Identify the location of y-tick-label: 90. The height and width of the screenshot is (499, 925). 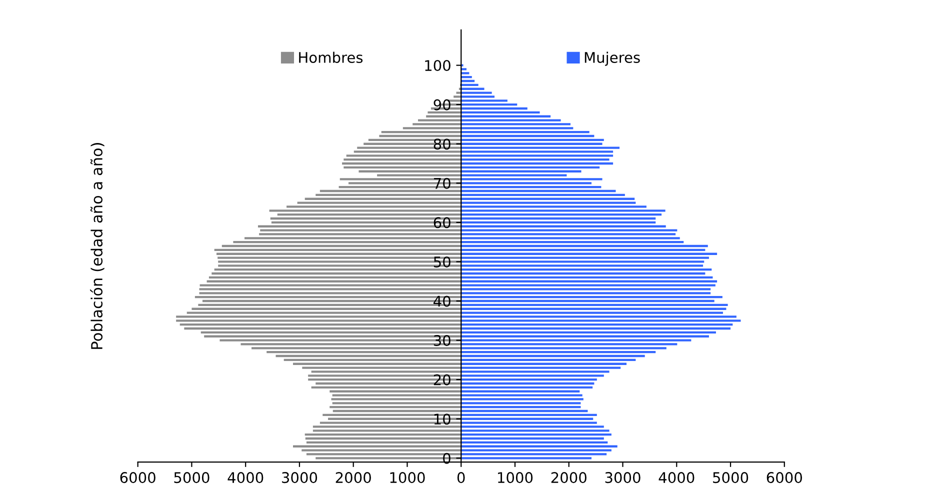
(442, 104).